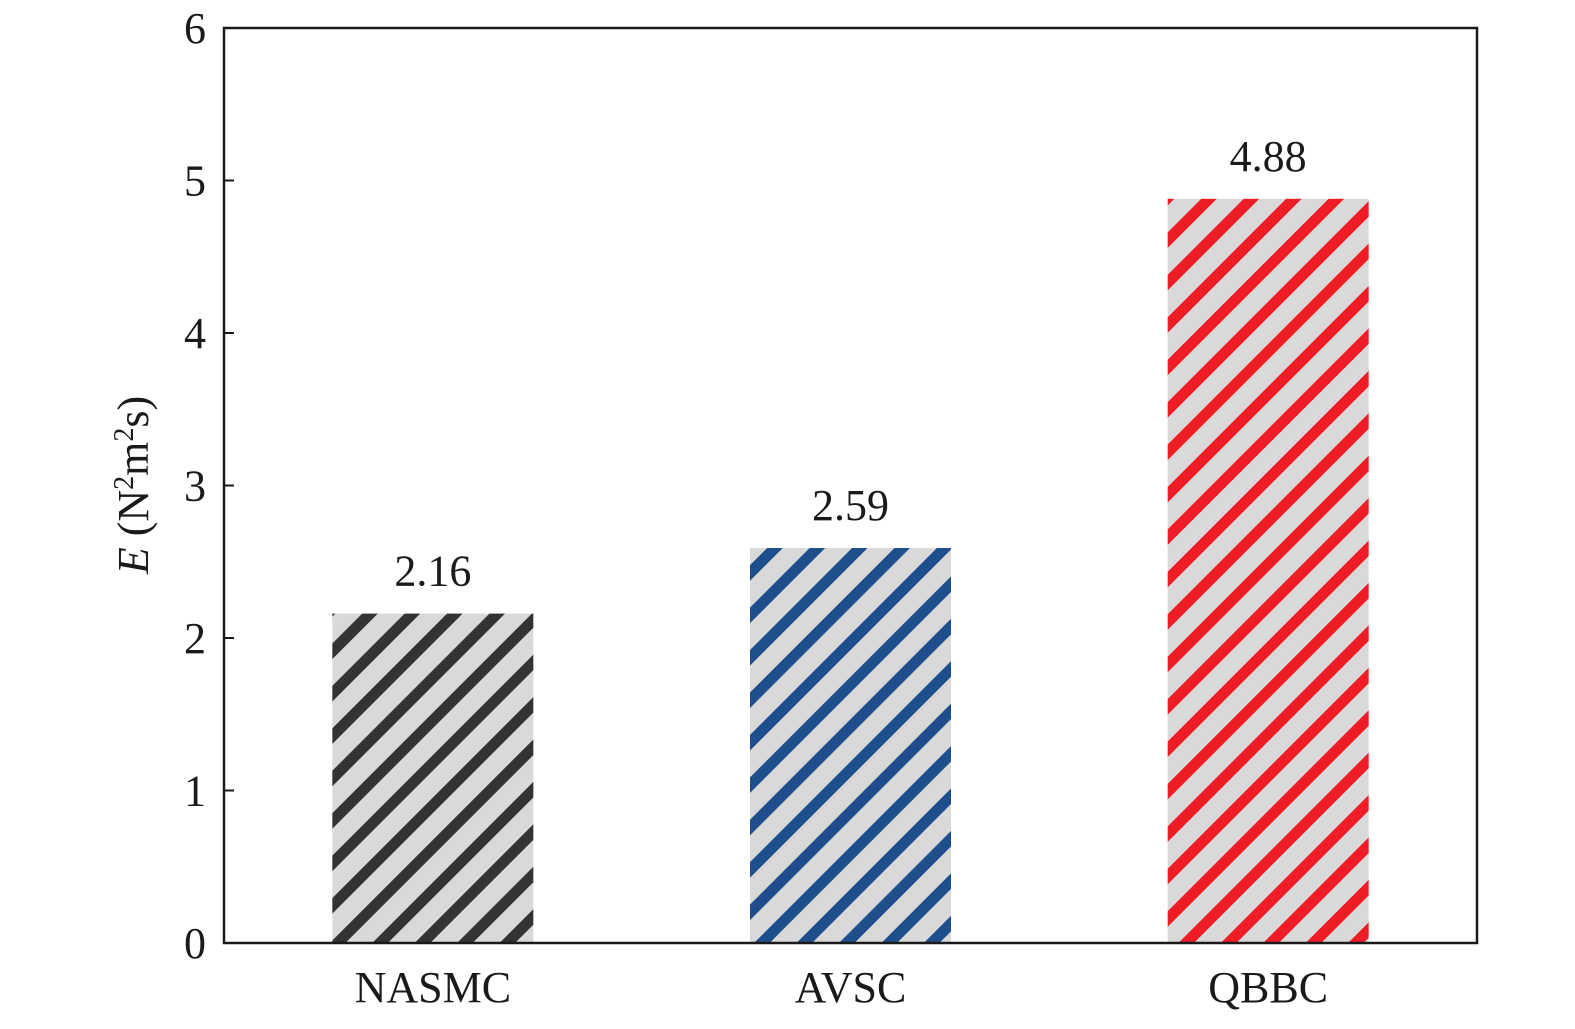 The image size is (1575, 1029). I want to click on x-axis: NASMC AVSC QBBC, so click(841, 987).